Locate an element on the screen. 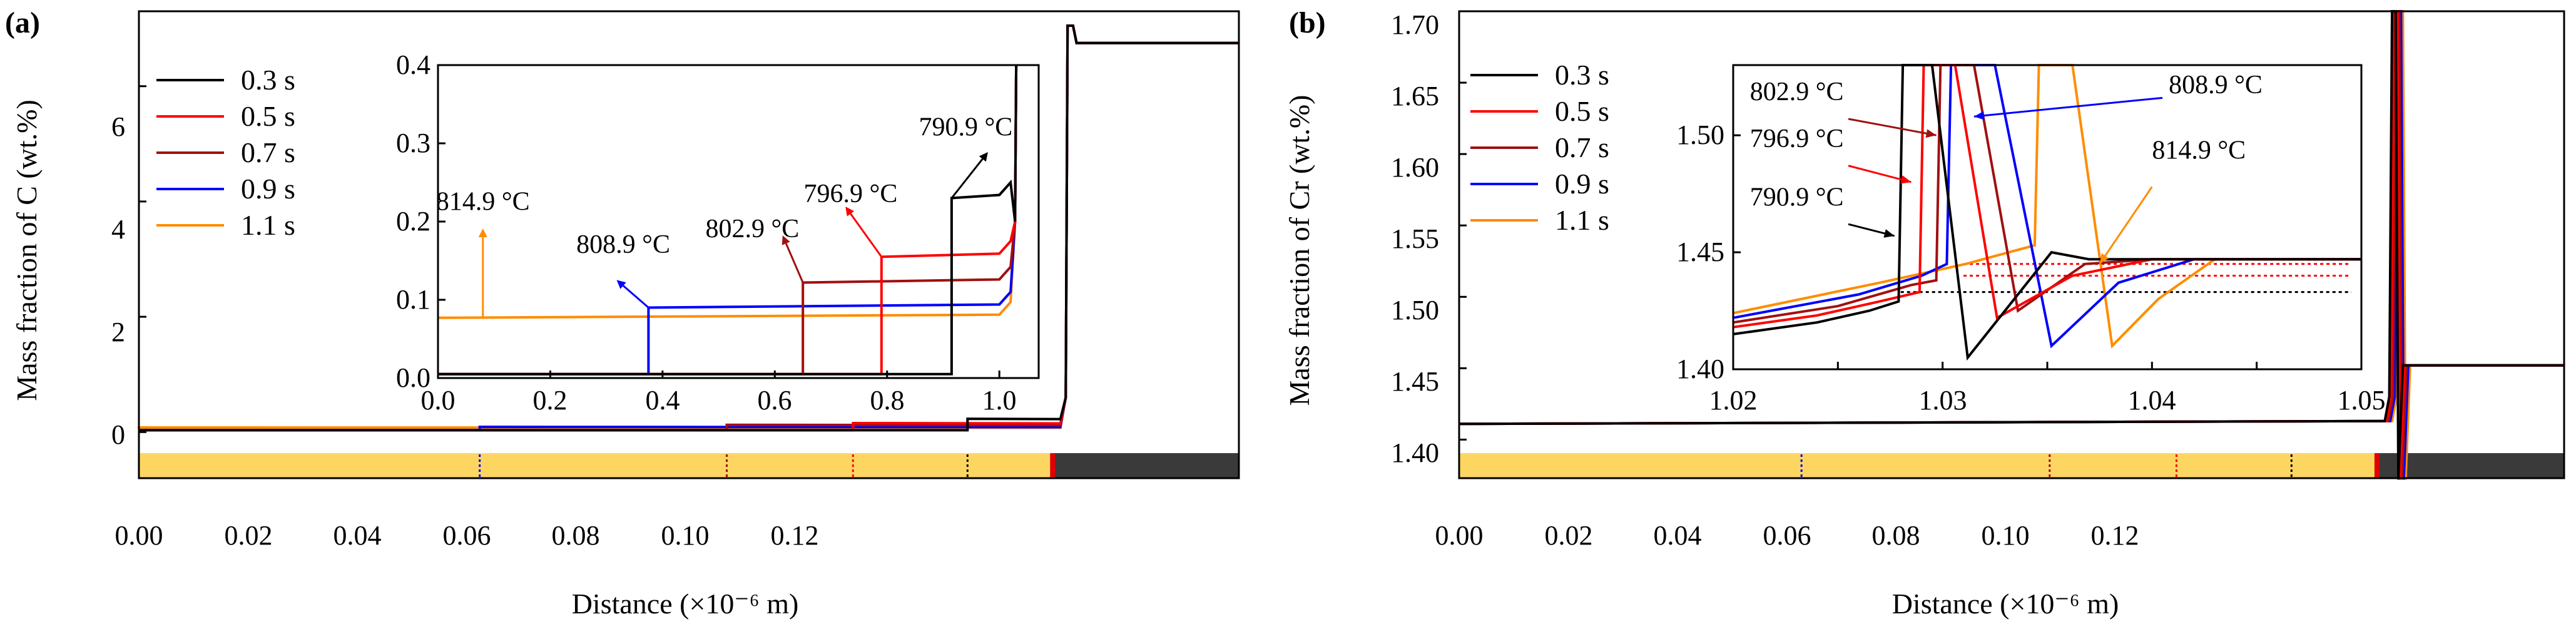 Image resolution: width=2576 pixels, height=624 pixels. y-tick-labels: 1.40 1.45 1.50 1.55 1.60 1.65 1.70 is located at coordinates (1415, 239).